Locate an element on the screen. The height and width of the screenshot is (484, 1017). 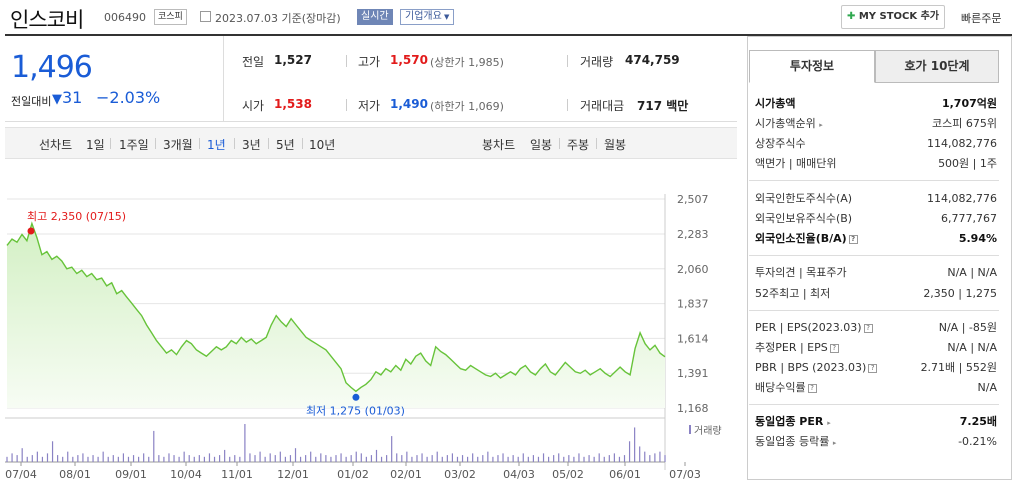
market-tag: 코스피 is located at coordinates (170, 17).